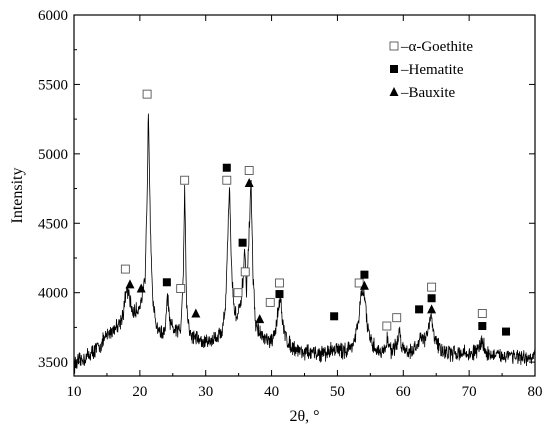  I want to click on y-tick-label: 6000, so click(53, 16).